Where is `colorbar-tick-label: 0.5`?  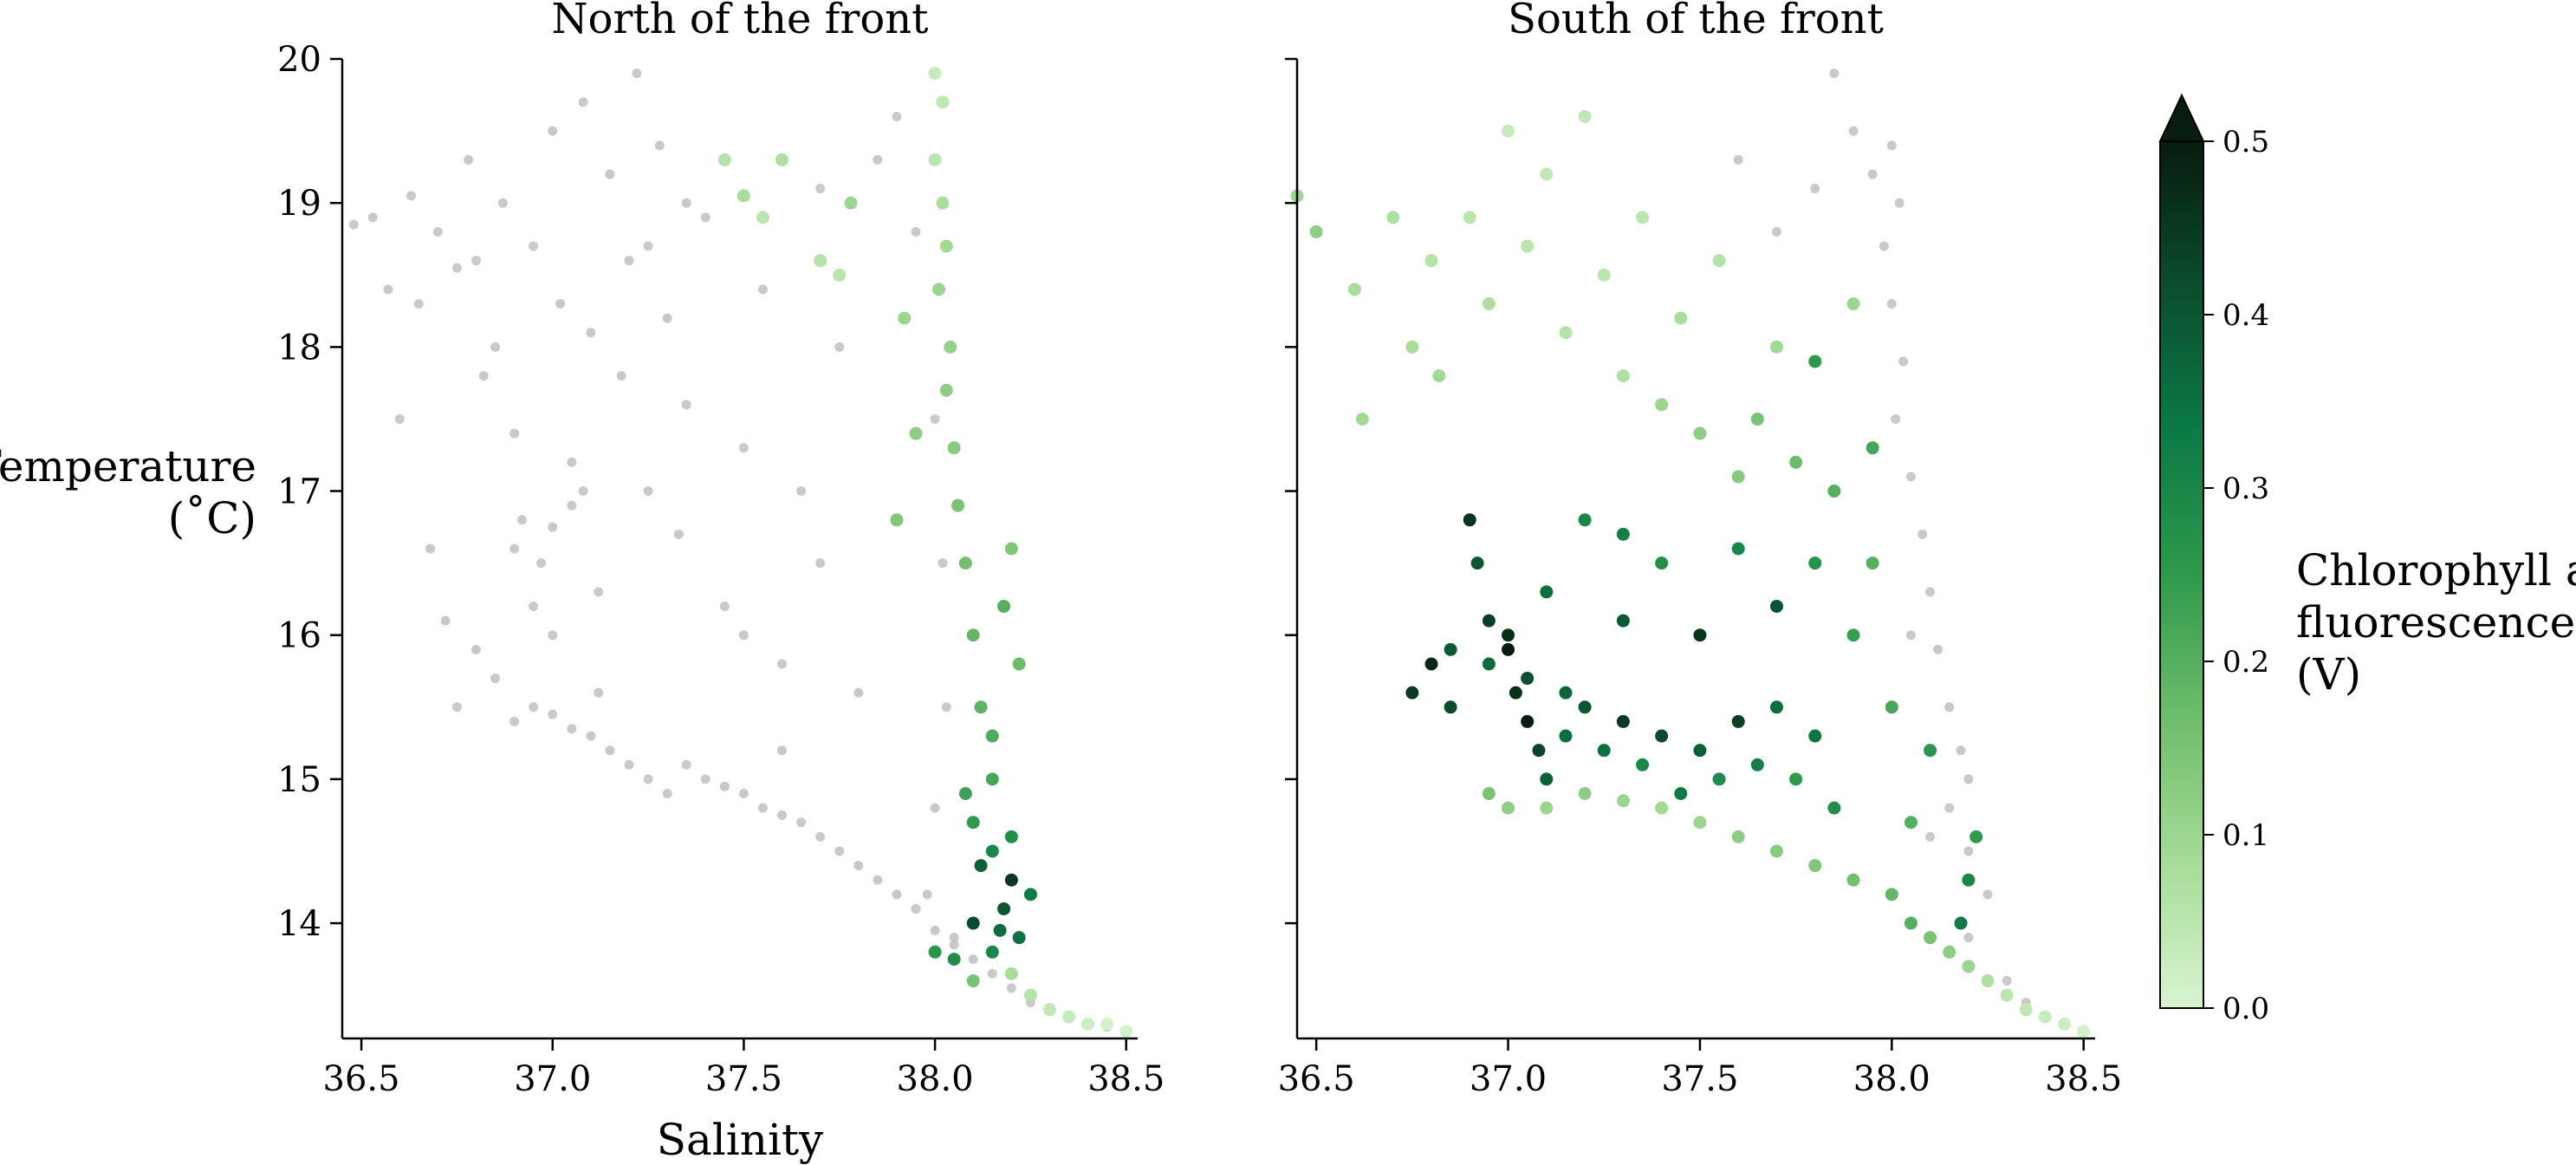
colorbar-tick-label: 0.5 is located at coordinates (2245, 142).